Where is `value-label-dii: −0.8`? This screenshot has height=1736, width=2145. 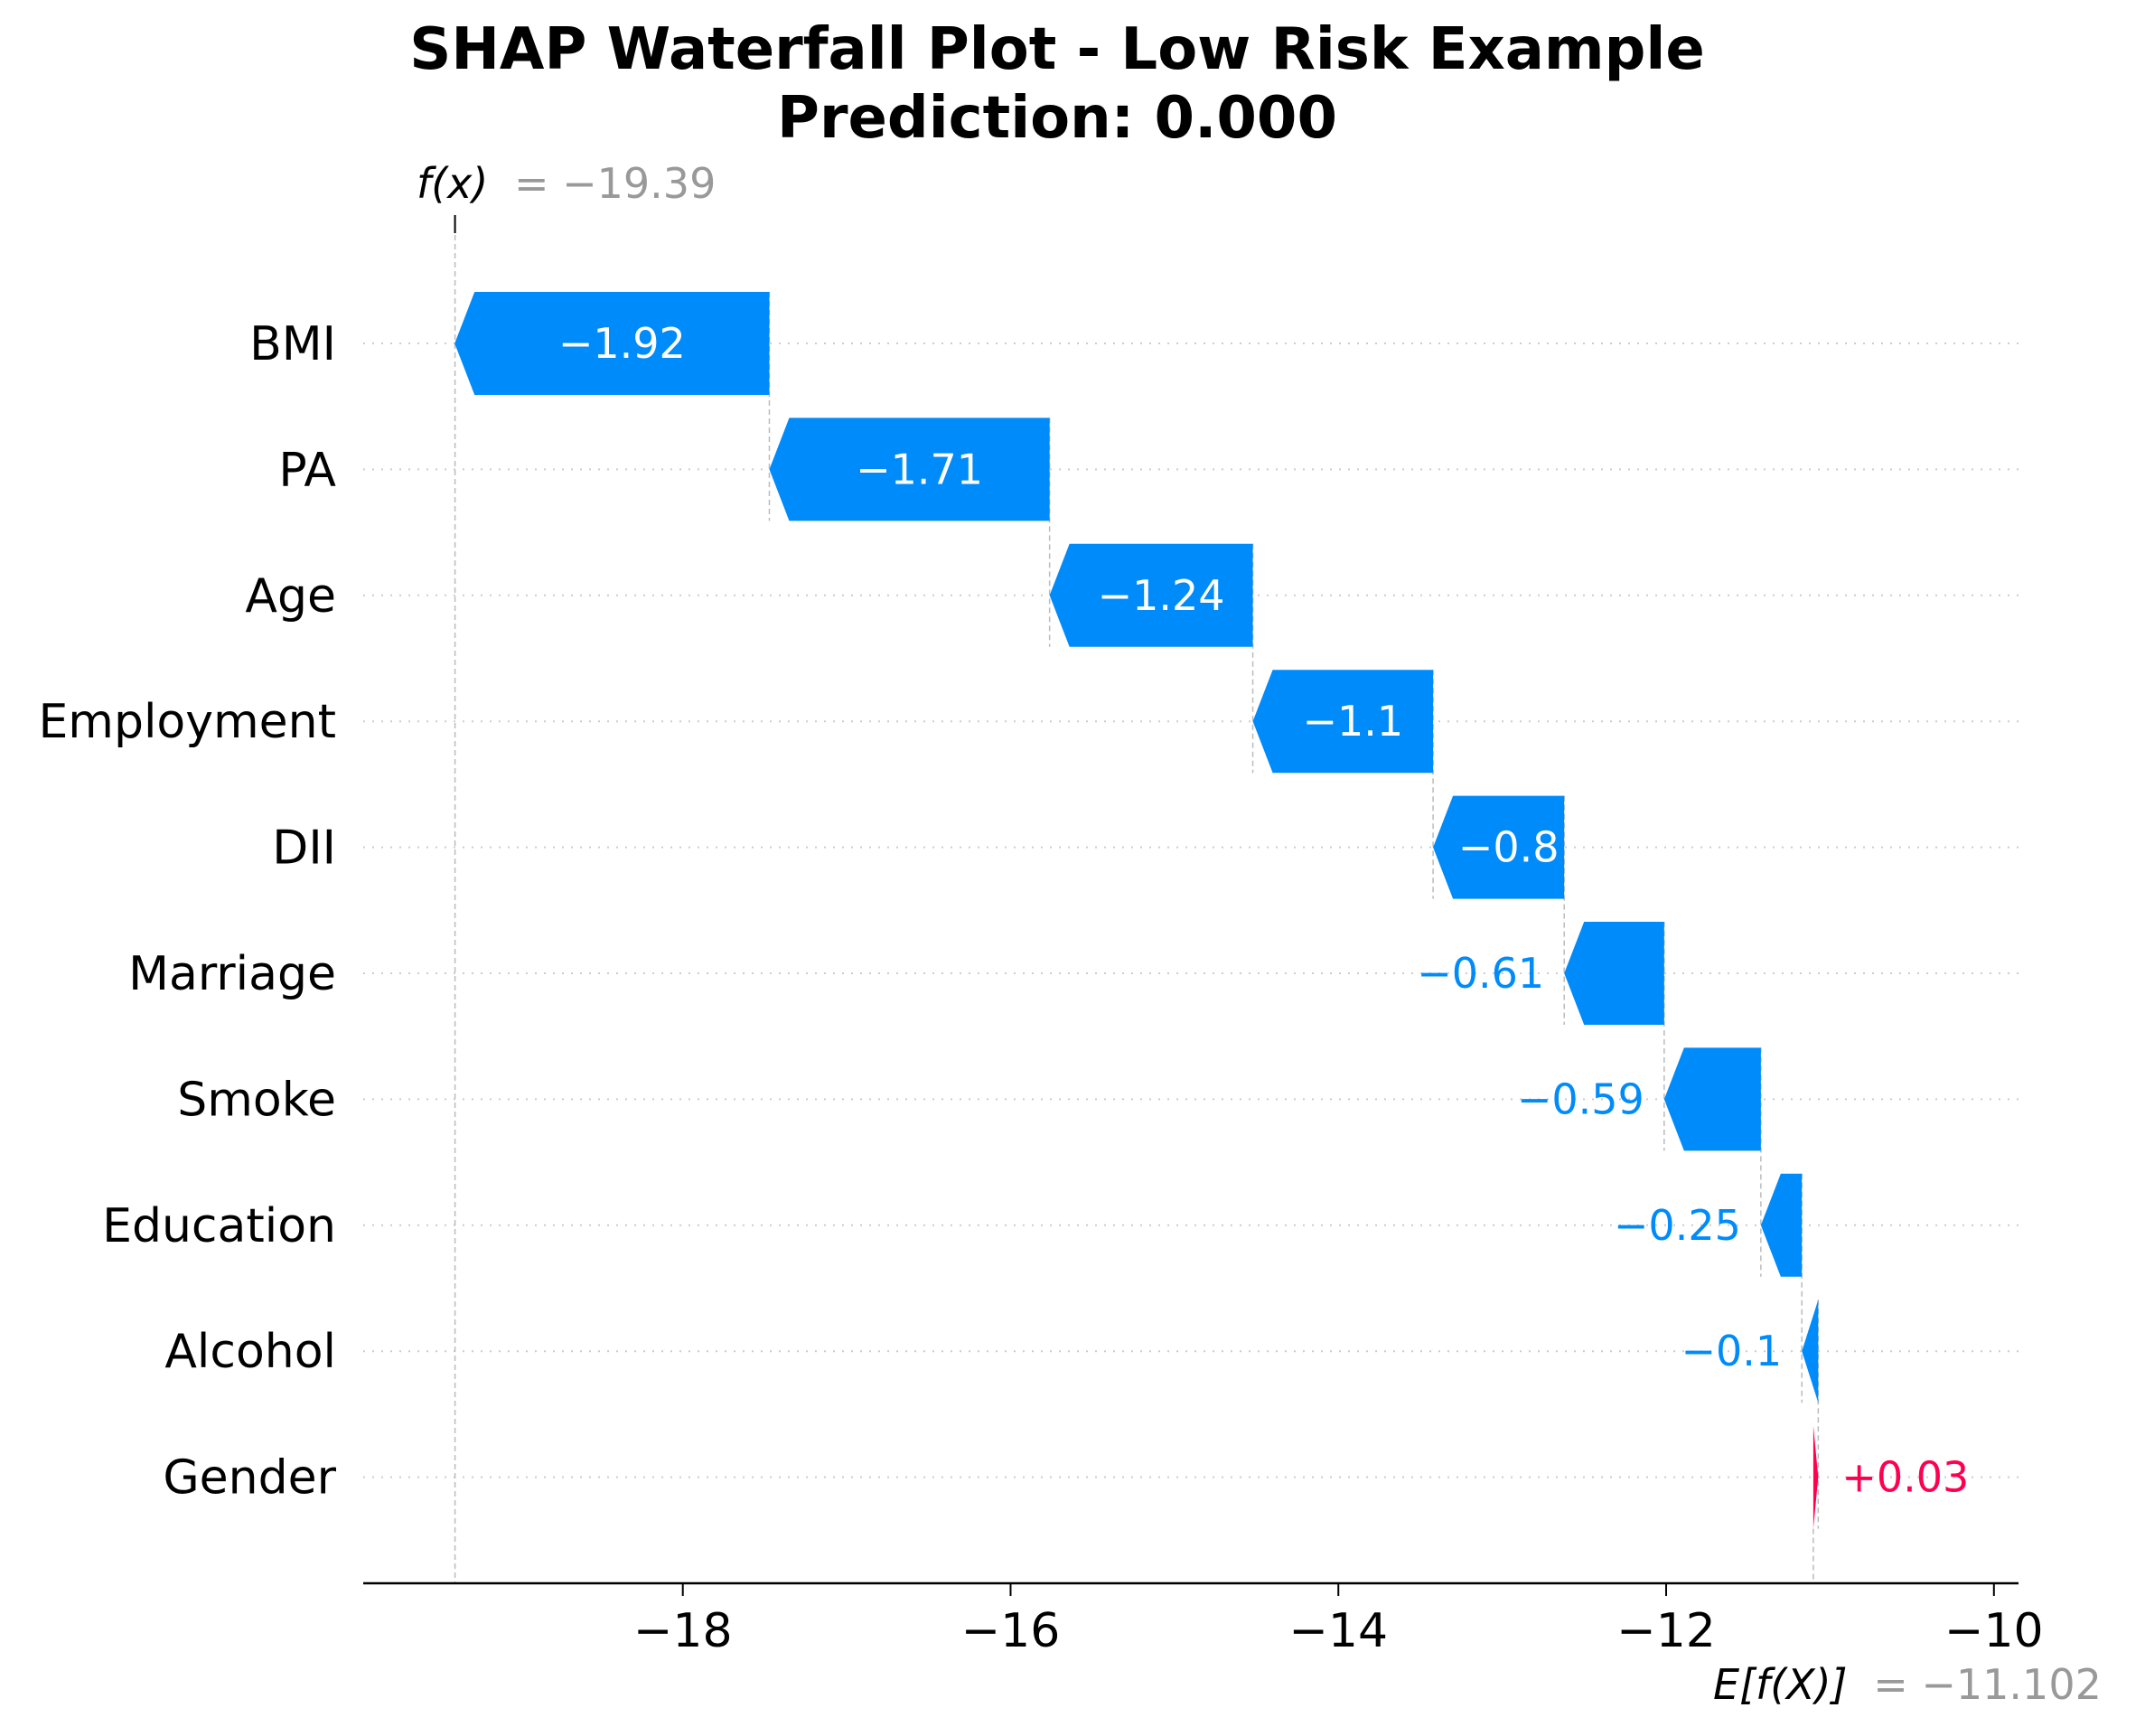 value-label-dii: −0.8 is located at coordinates (1509, 847).